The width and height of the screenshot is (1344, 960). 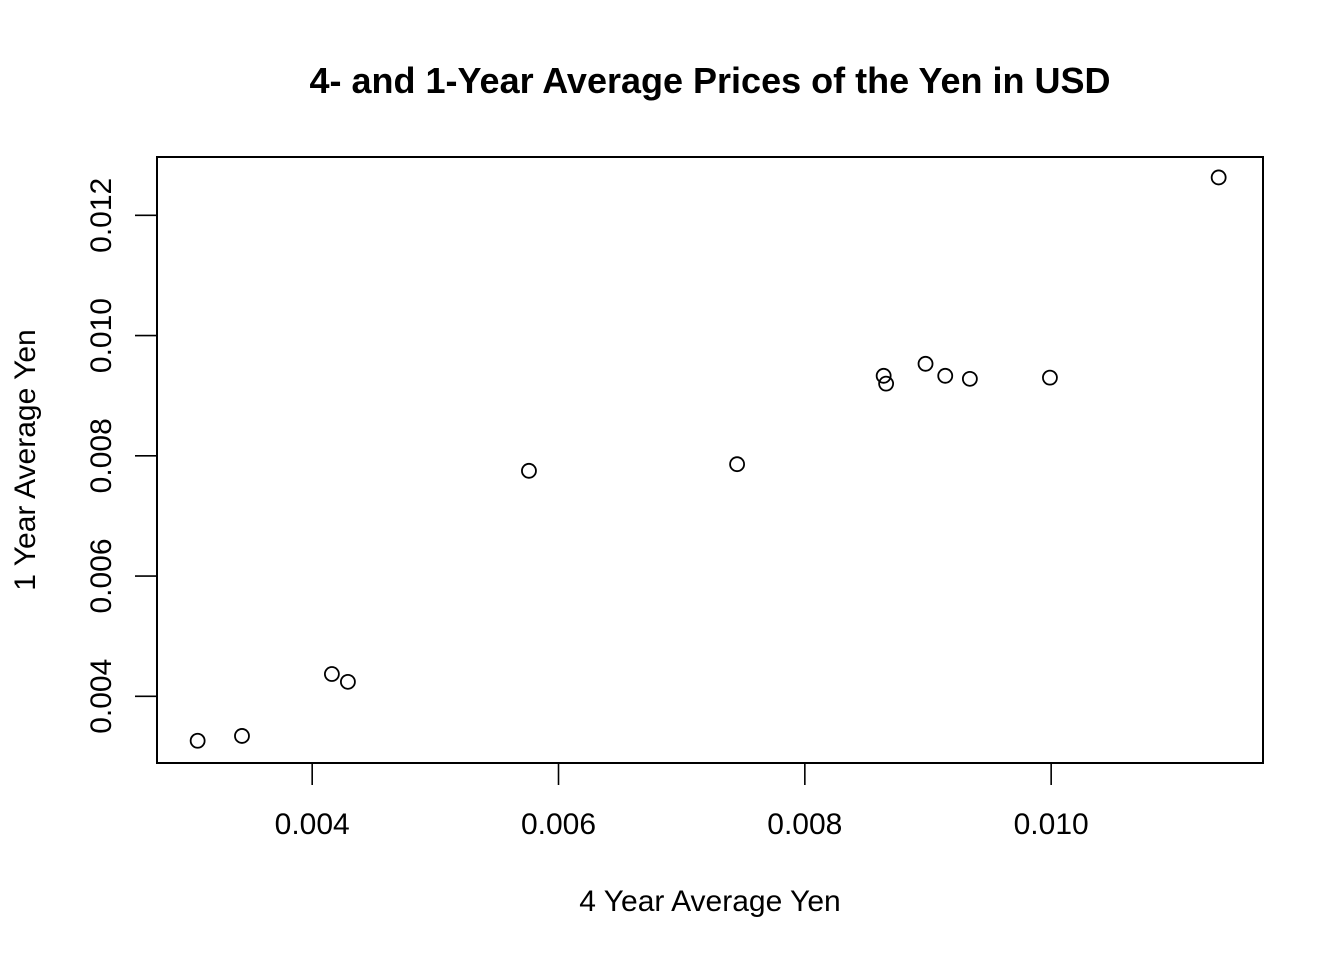 I want to click on x-axis-title: 4 Year Average Yen, so click(x=709, y=901).